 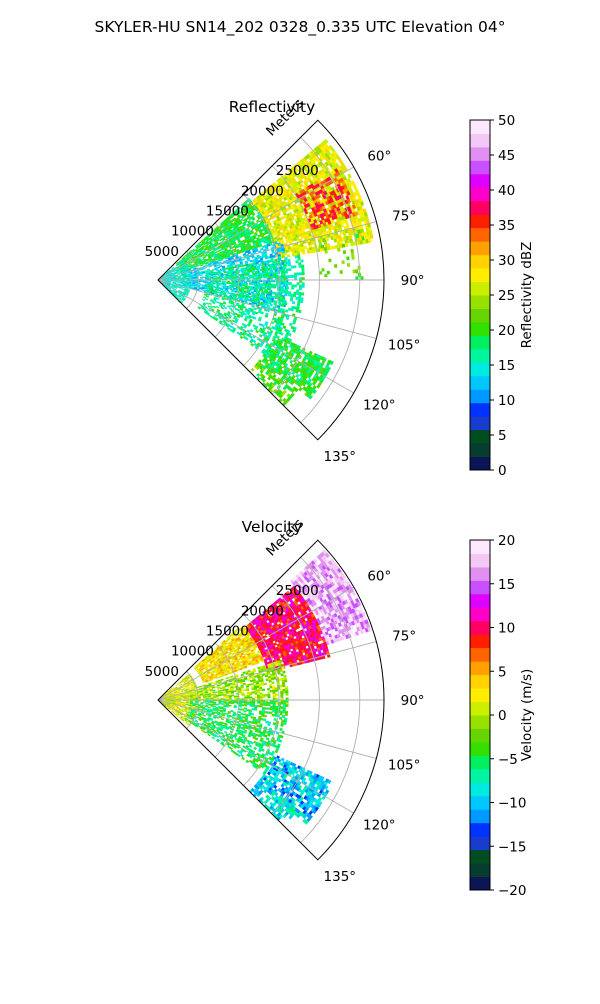 I want to click on colorbar-tick-label: 45, so click(x=506, y=156).